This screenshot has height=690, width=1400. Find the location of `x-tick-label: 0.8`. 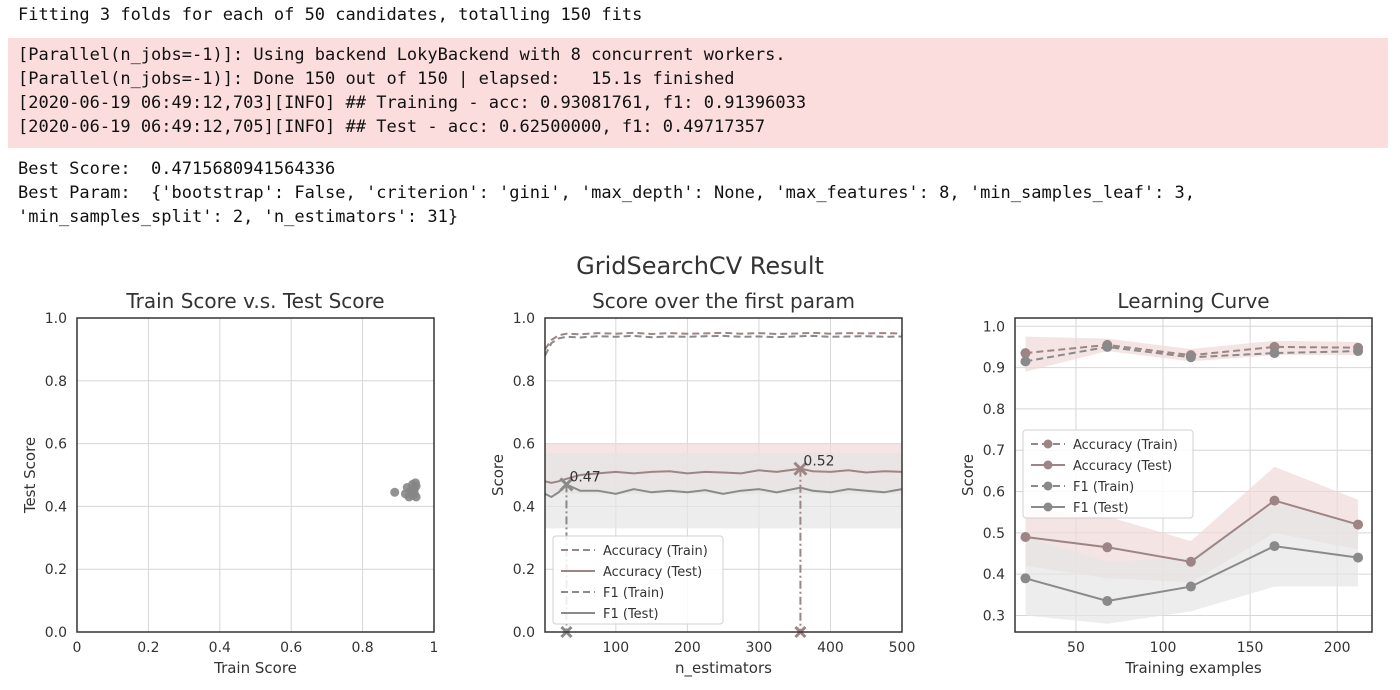

x-tick-label: 0.8 is located at coordinates (362, 648).